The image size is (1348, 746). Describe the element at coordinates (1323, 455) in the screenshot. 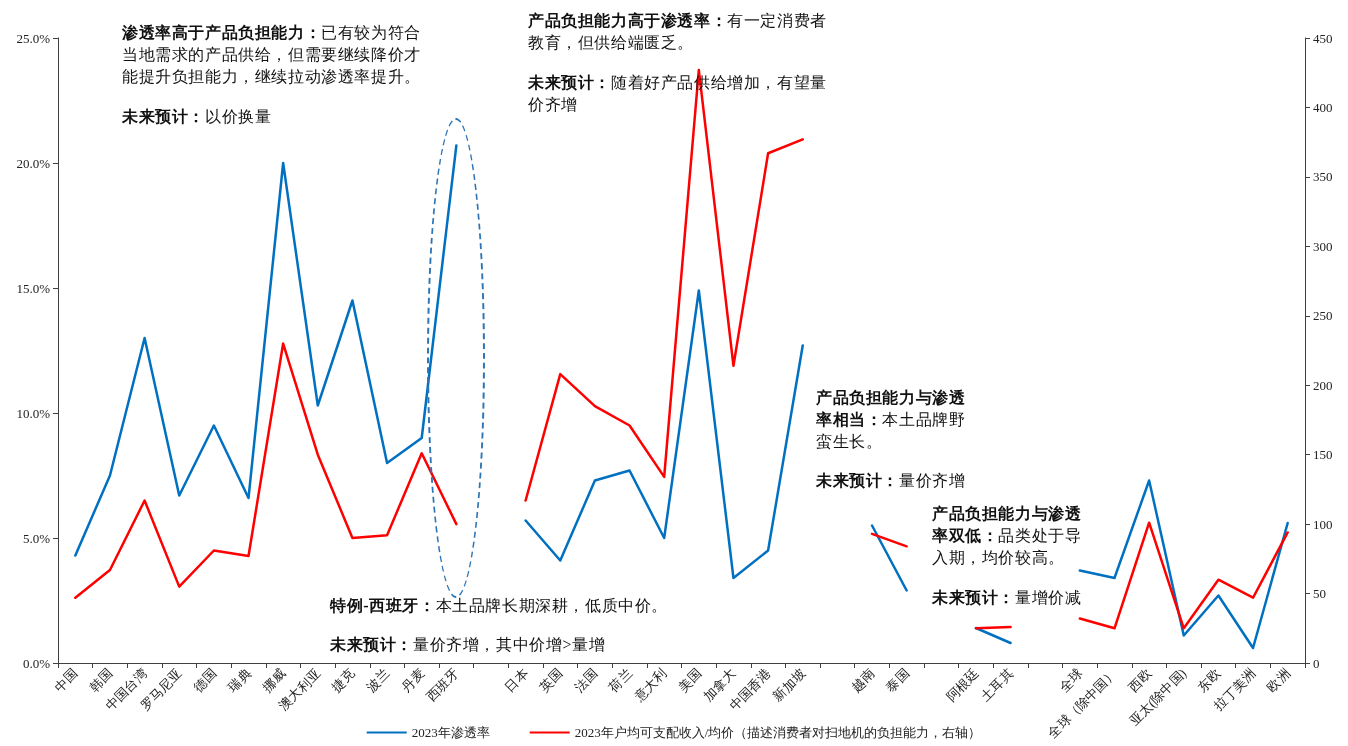

I see `y2-tick-label: 150` at that location.